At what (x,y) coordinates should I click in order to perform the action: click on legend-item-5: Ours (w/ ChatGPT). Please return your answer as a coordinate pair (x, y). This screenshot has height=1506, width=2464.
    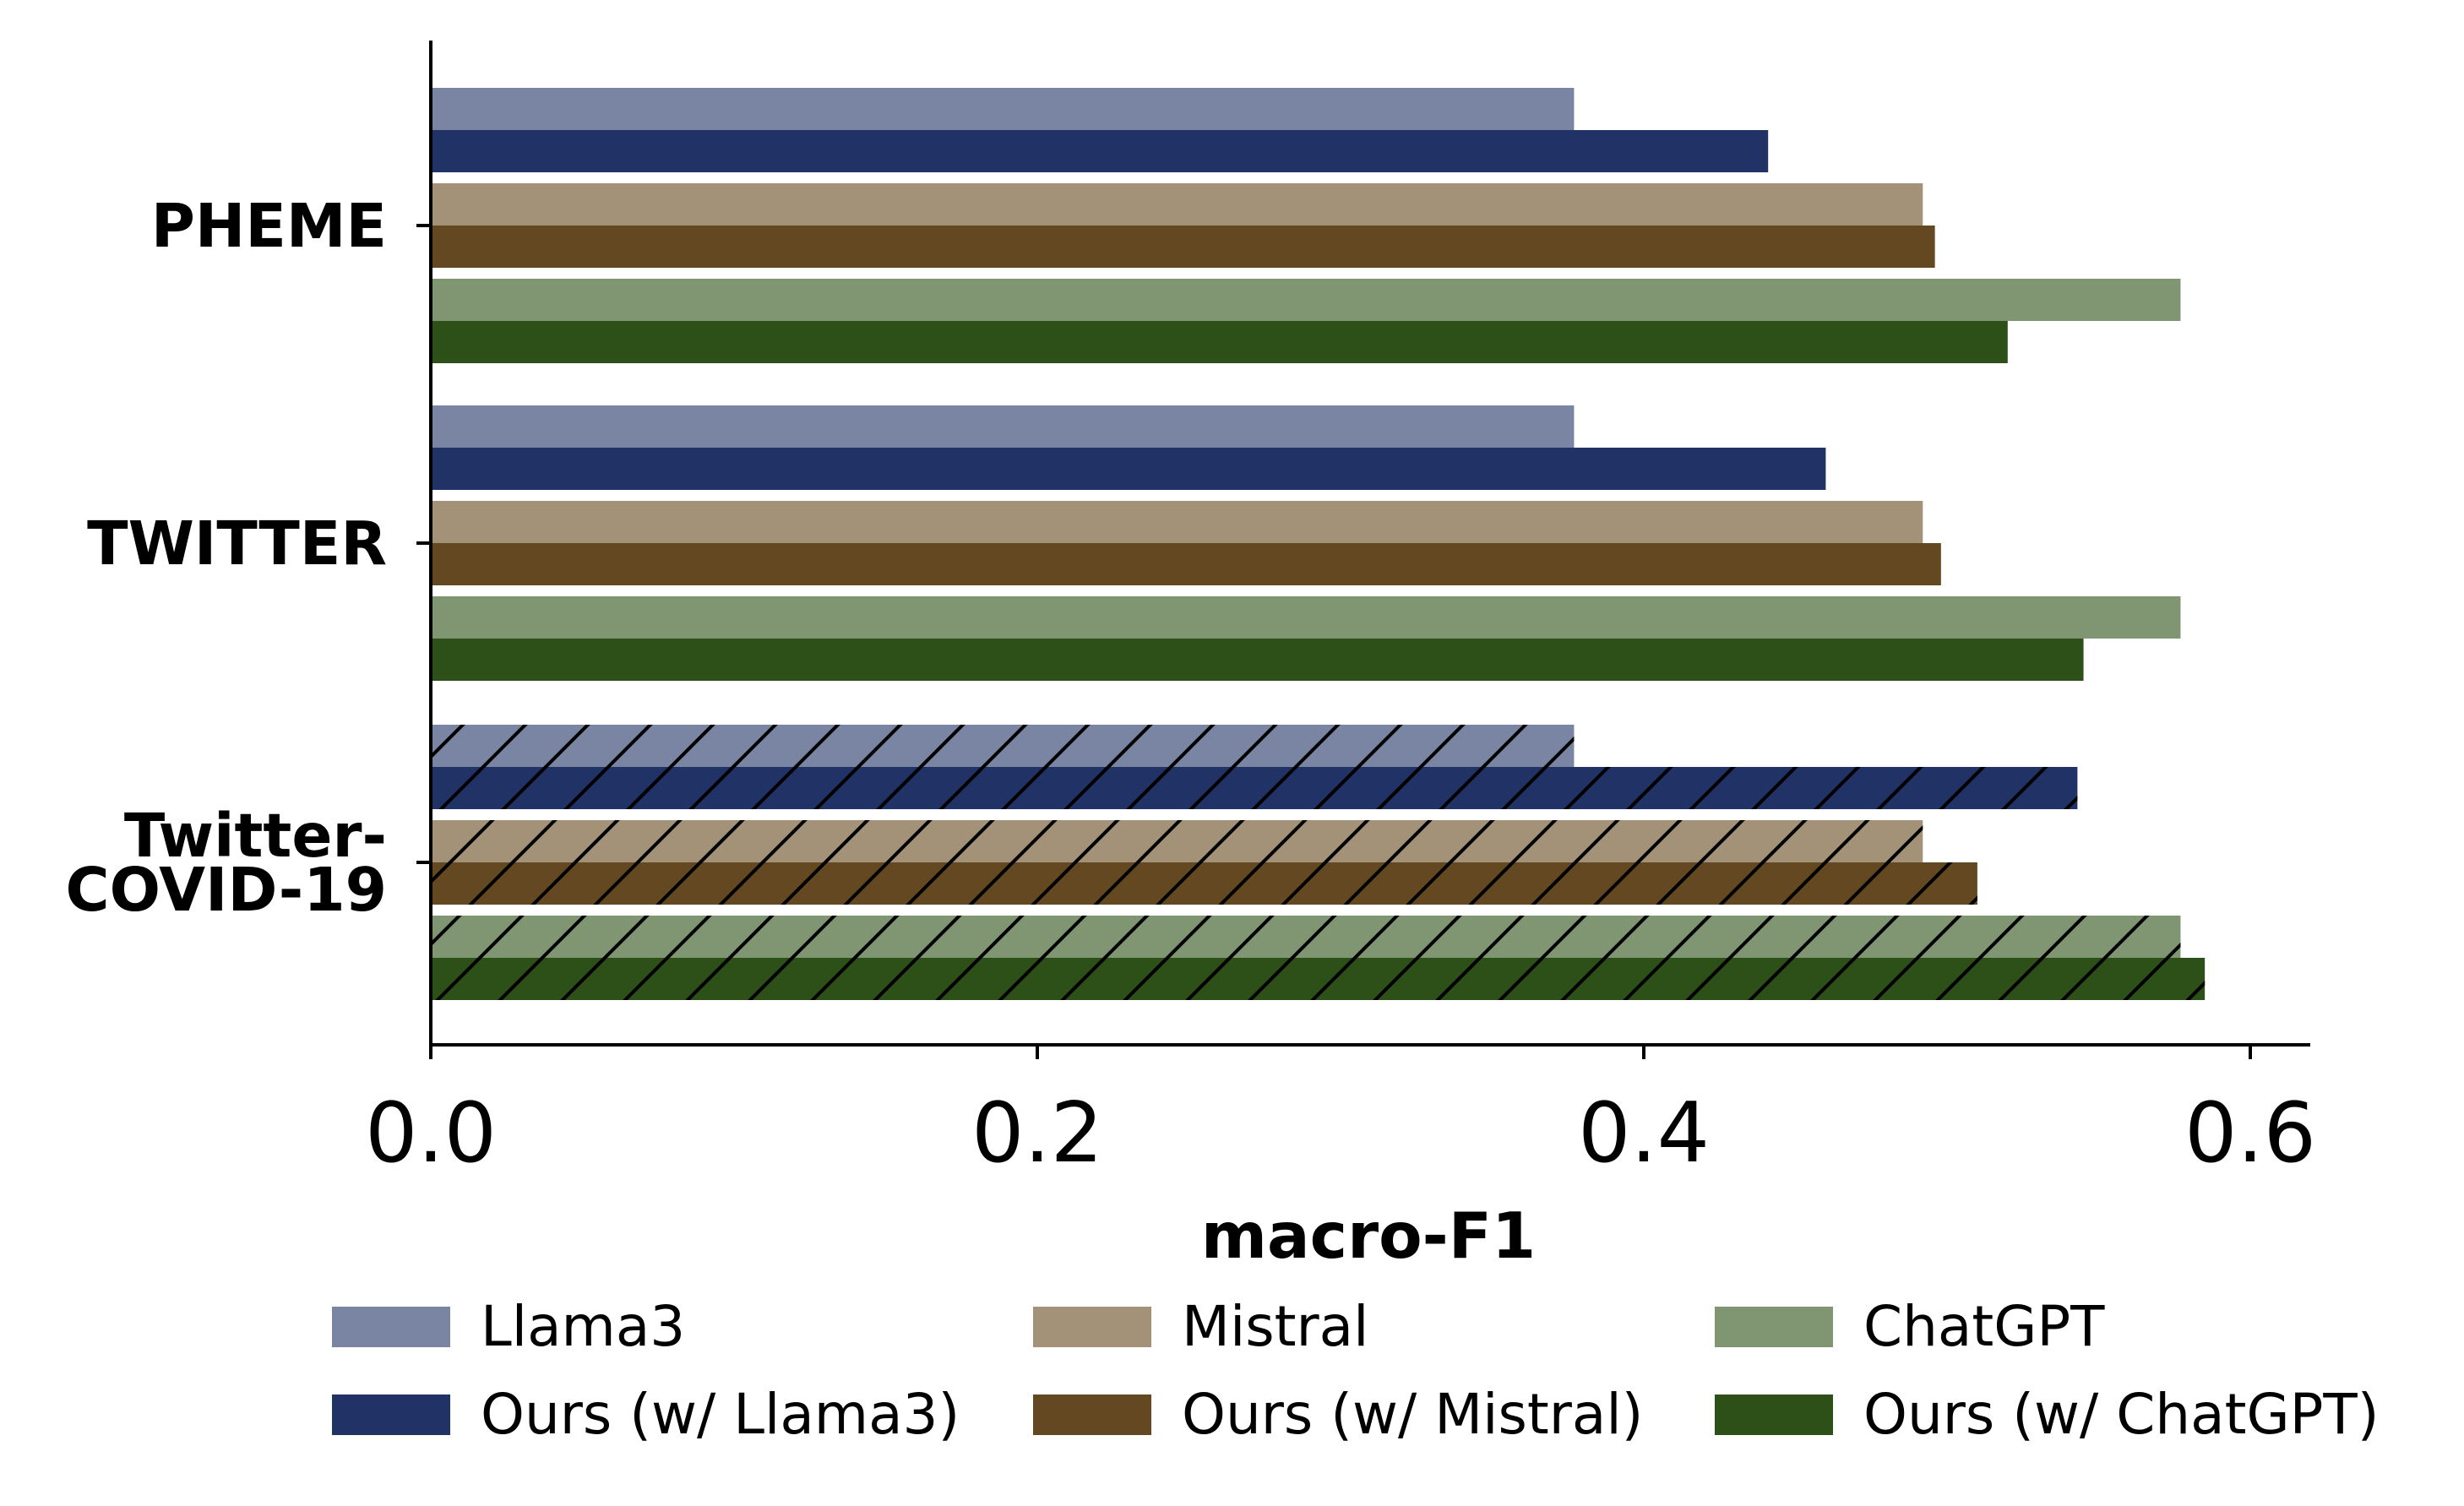
    Looking at the image, I should click on (2047, 1414).